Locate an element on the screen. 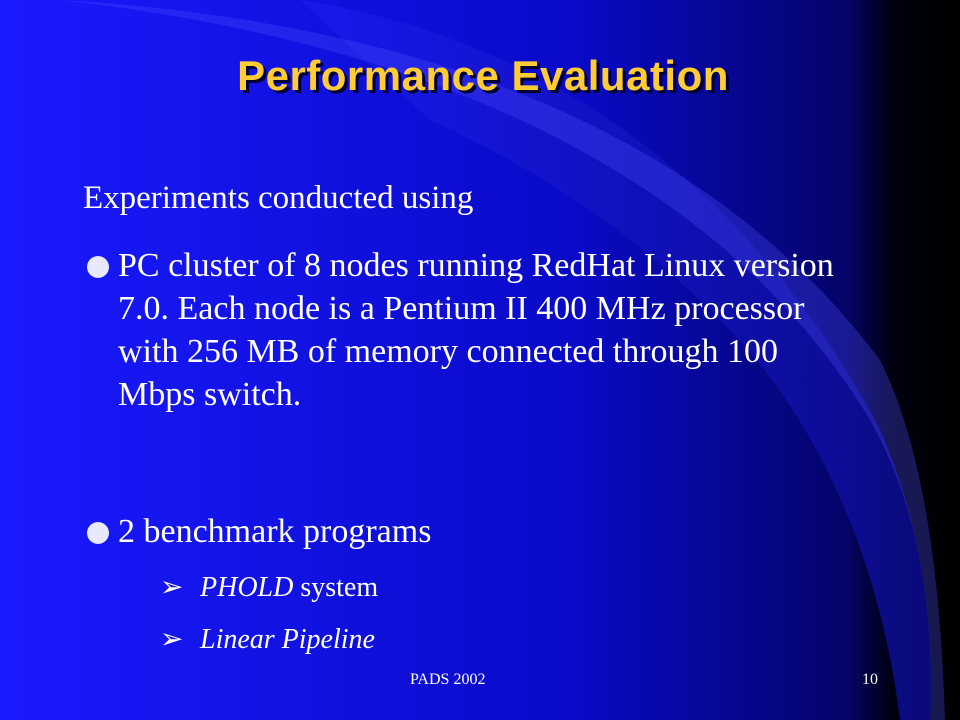 This screenshot has width=960, height=720. sub-bullet: ➢ PHOLD system is located at coordinates (269, 587).